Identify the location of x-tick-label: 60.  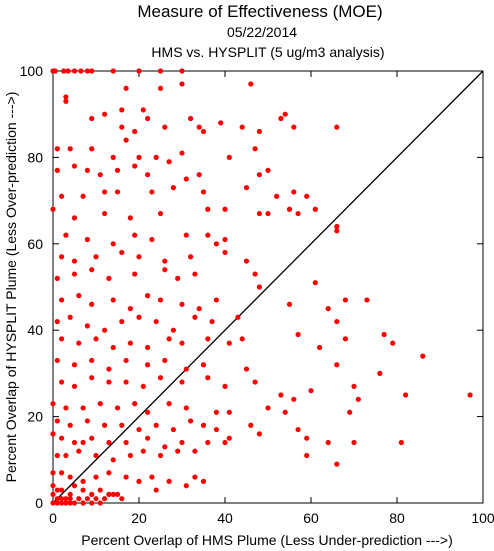
(311, 518).